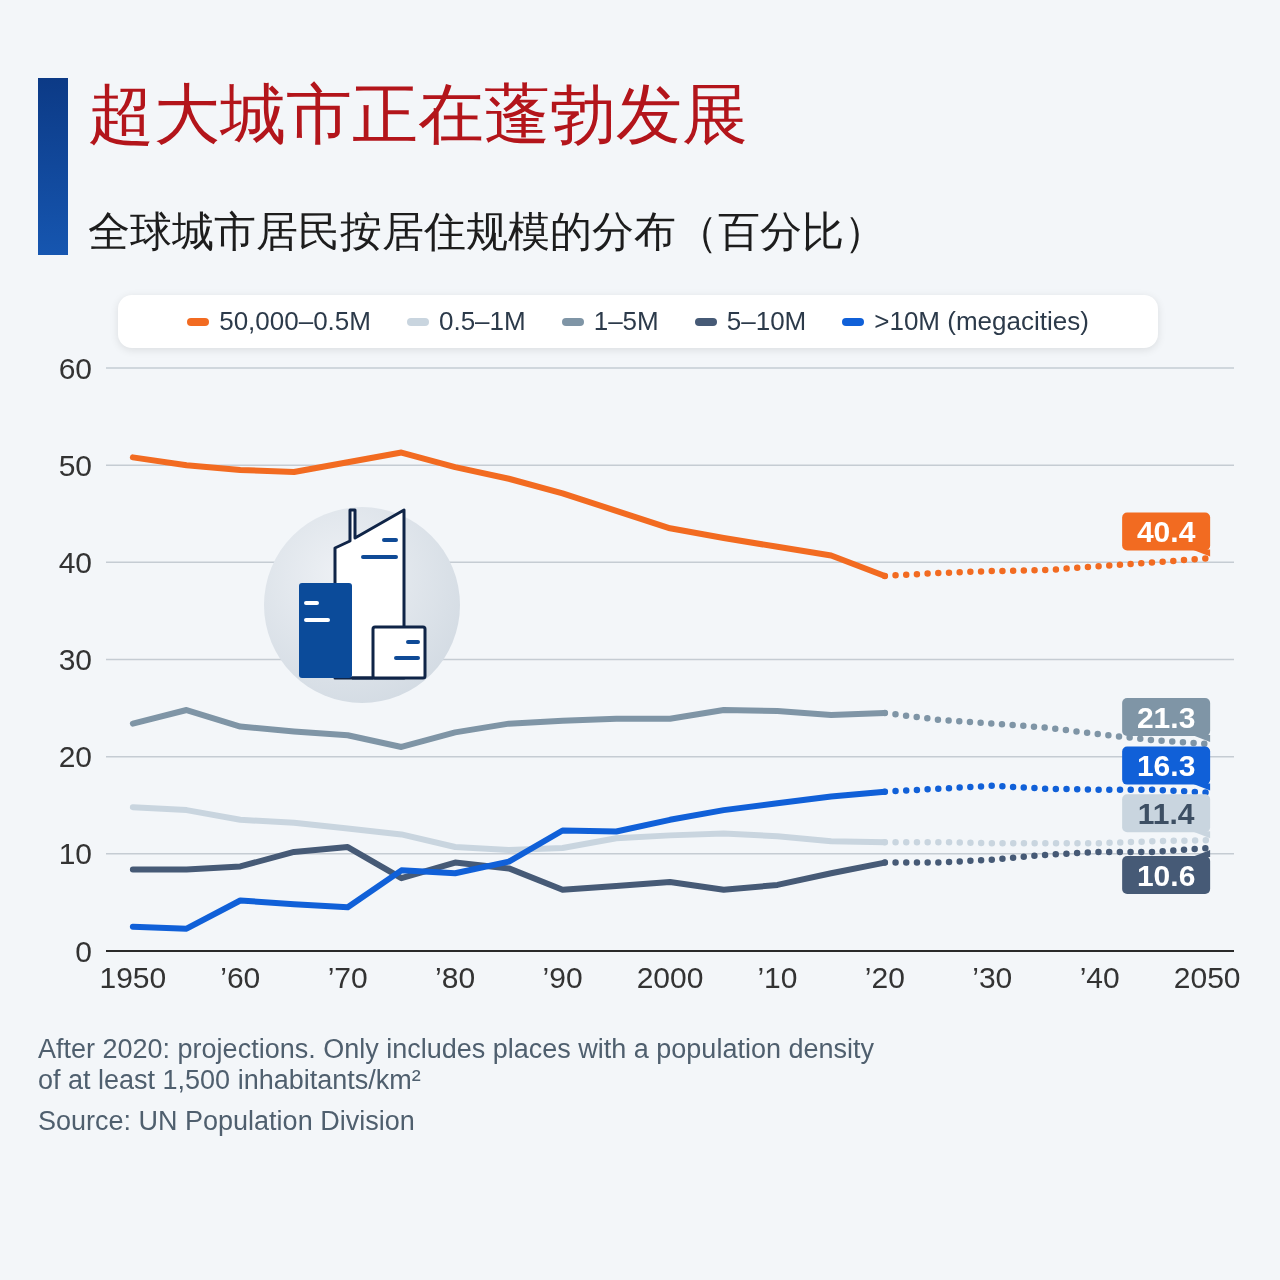 The height and width of the screenshot is (1280, 1280). I want to click on legend-label: 1–5M, so click(626, 321).